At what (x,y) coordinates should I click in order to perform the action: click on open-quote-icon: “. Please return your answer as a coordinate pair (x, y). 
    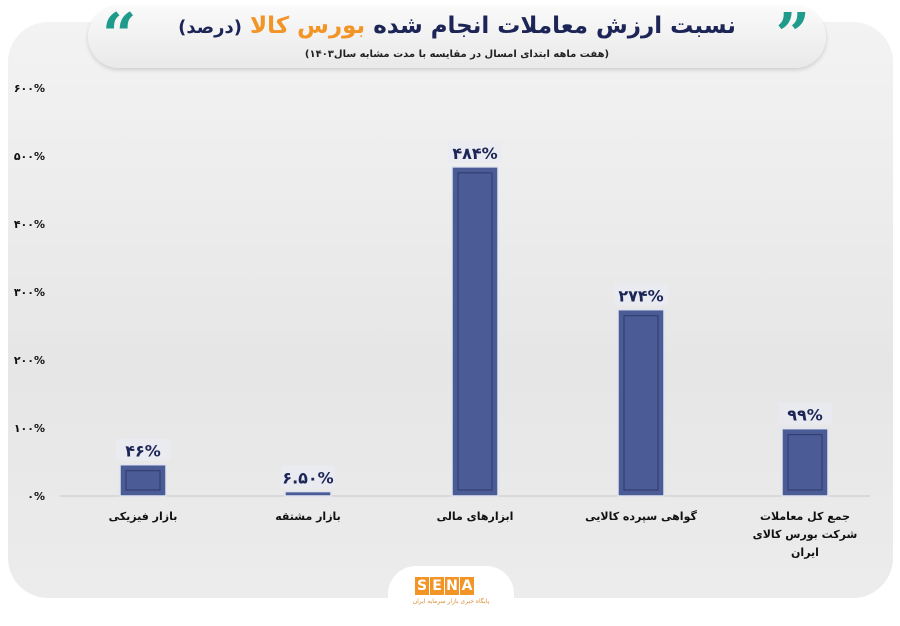
    Looking at the image, I should click on (119, 36).